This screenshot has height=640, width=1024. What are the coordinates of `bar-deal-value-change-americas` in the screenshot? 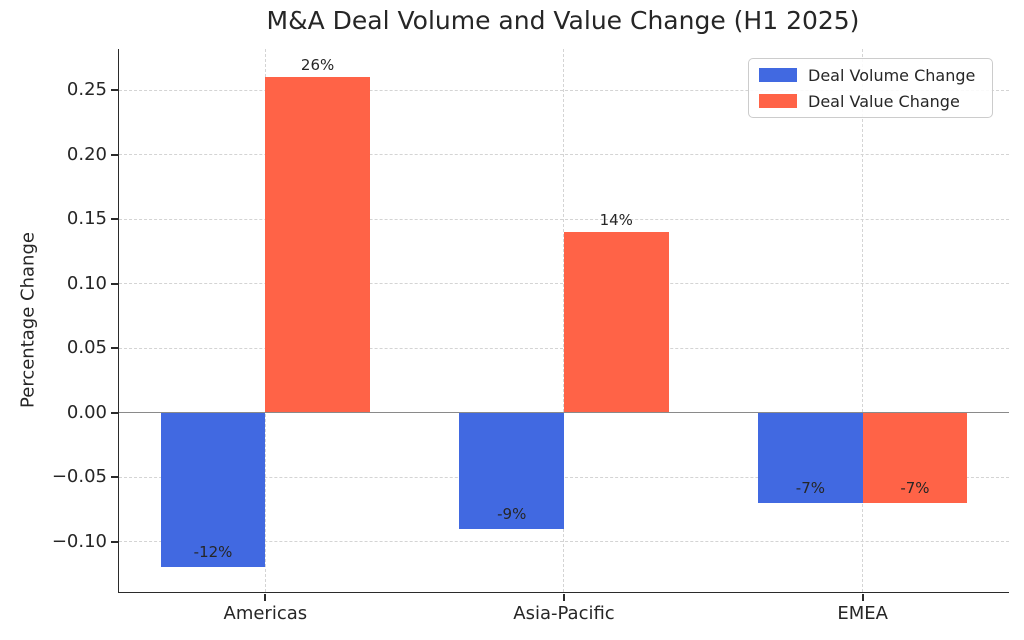 It's located at (317, 245).